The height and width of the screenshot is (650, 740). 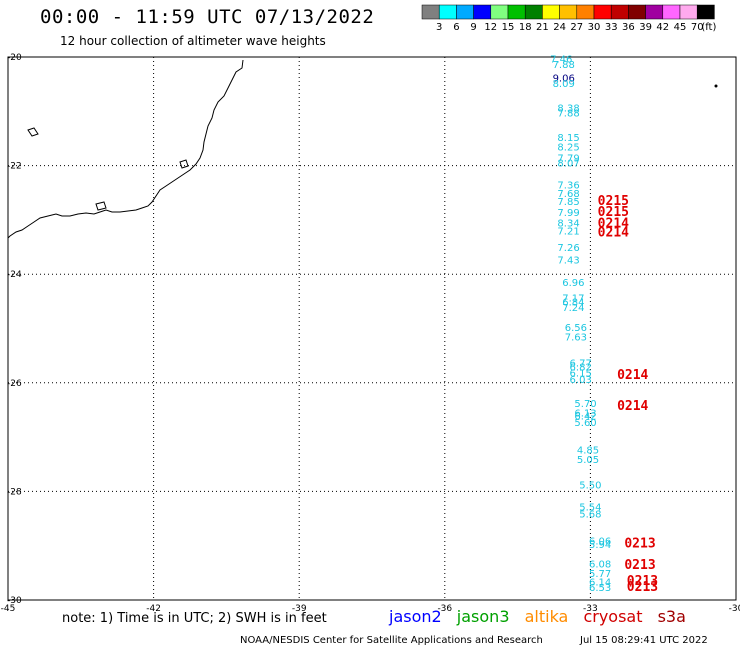 I want to click on color-scale-label: 45, so click(x=680, y=27).